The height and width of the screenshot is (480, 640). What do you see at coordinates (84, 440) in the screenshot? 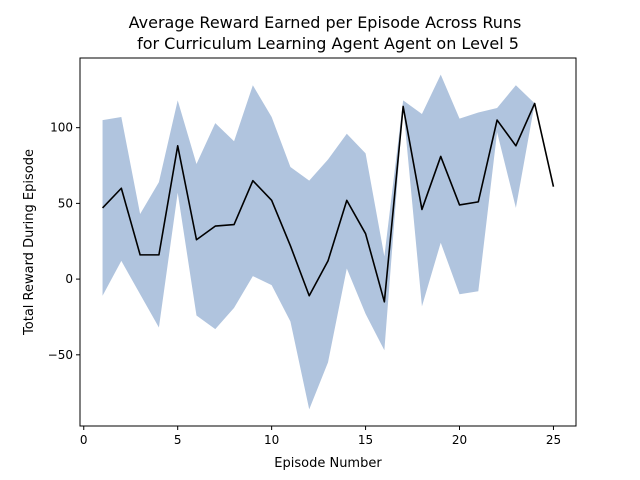
I see `x-tick-label: 0` at bounding box center [84, 440].